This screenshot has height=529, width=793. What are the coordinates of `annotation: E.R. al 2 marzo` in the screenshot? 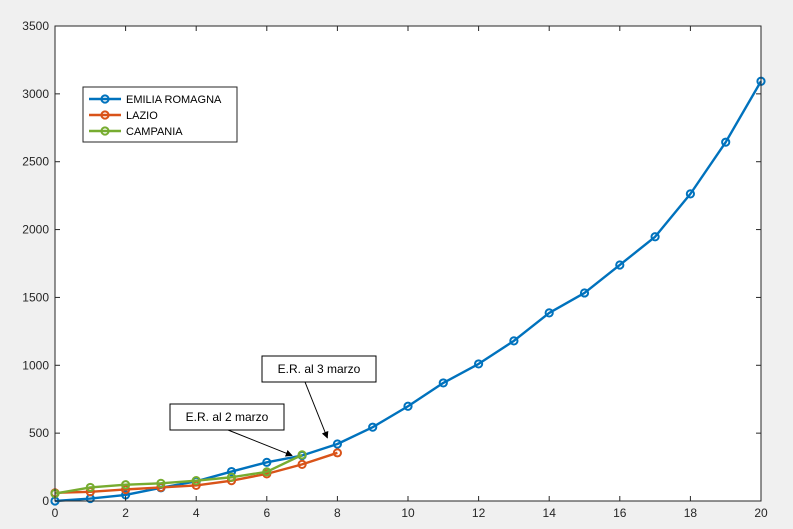 It's located at (231, 430).